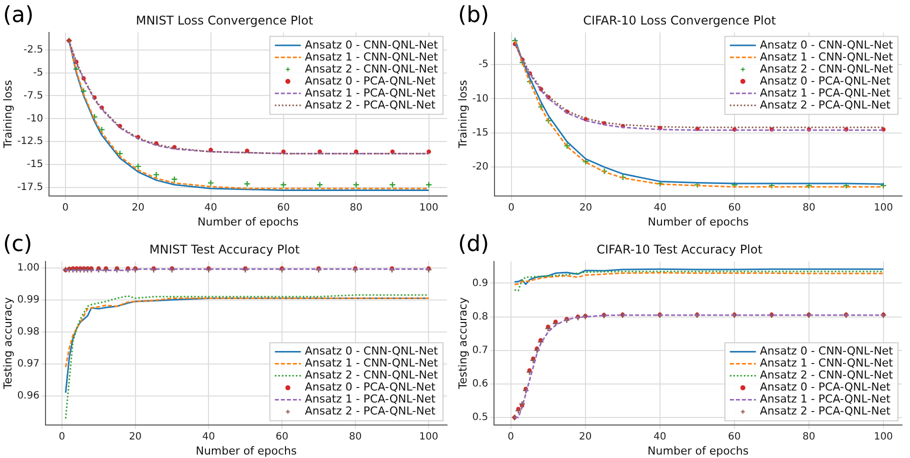 Image resolution: width=910 pixels, height=458 pixels. What do you see at coordinates (28, 396) in the screenshot?
I see `y-tick-label: 0.96` at bounding box center [28, 396].